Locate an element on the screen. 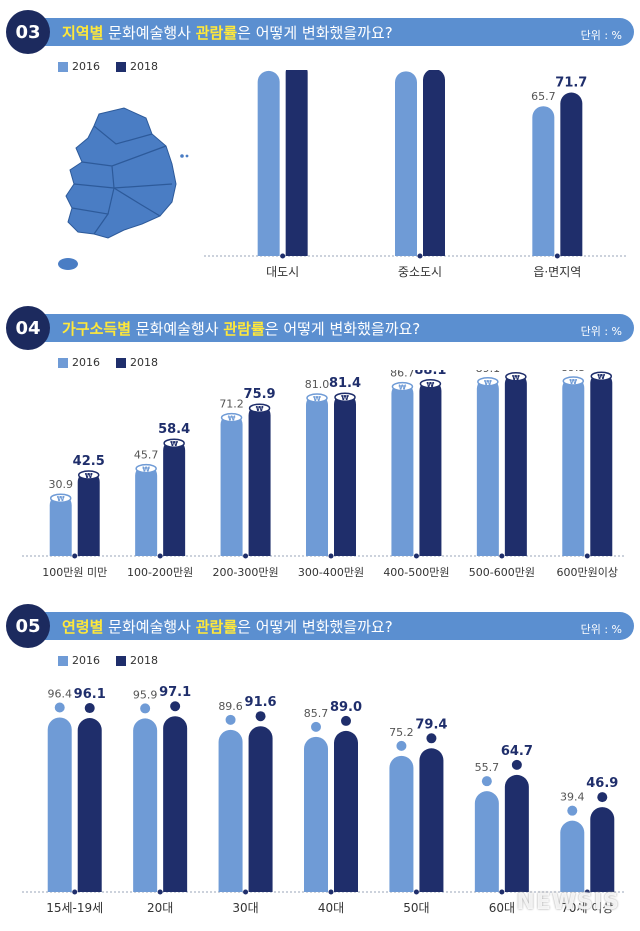 This screenshot has width=640, height=931. title-highlight: 지역별 is located at coordinates (83, 33).